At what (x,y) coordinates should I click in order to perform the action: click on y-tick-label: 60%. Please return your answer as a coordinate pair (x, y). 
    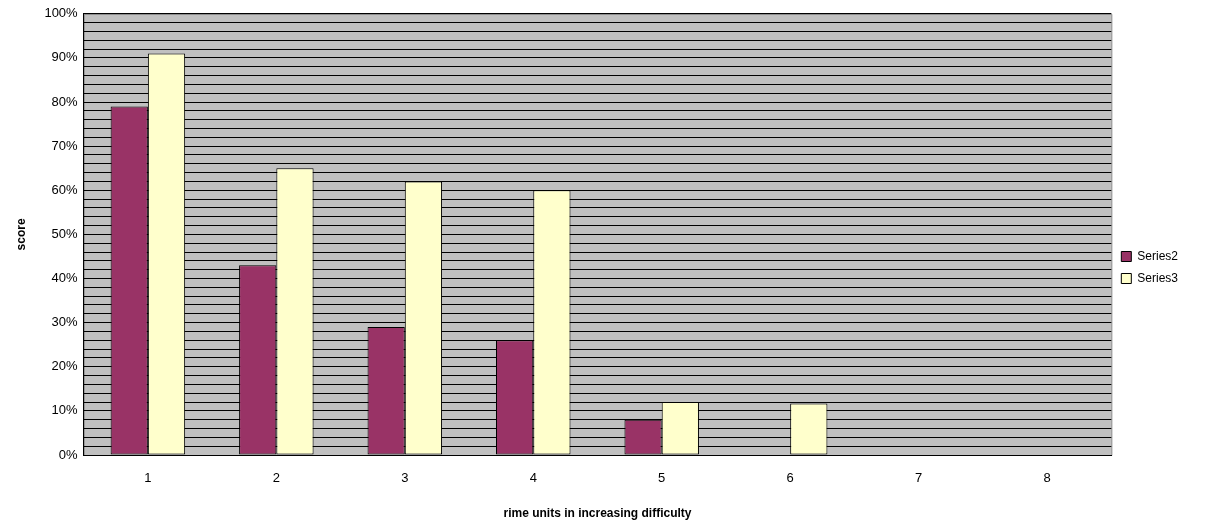
    Looking at the image, I should click on (65, 189).